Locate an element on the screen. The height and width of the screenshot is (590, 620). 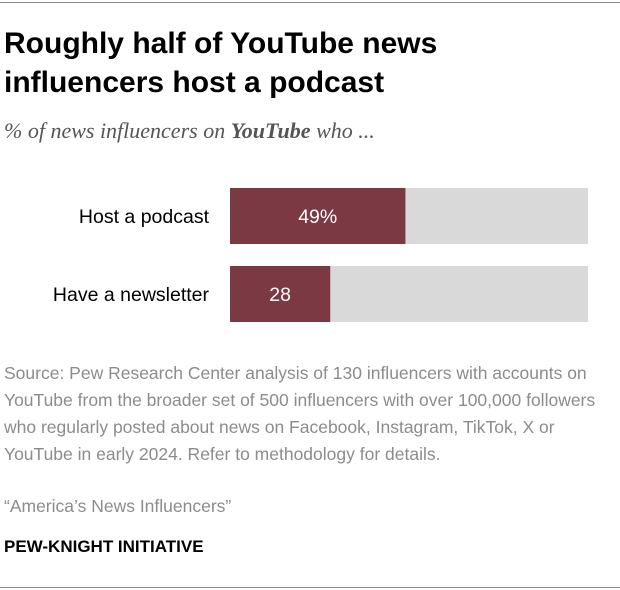
data-label: 28 is located at coordinates (280, 295).